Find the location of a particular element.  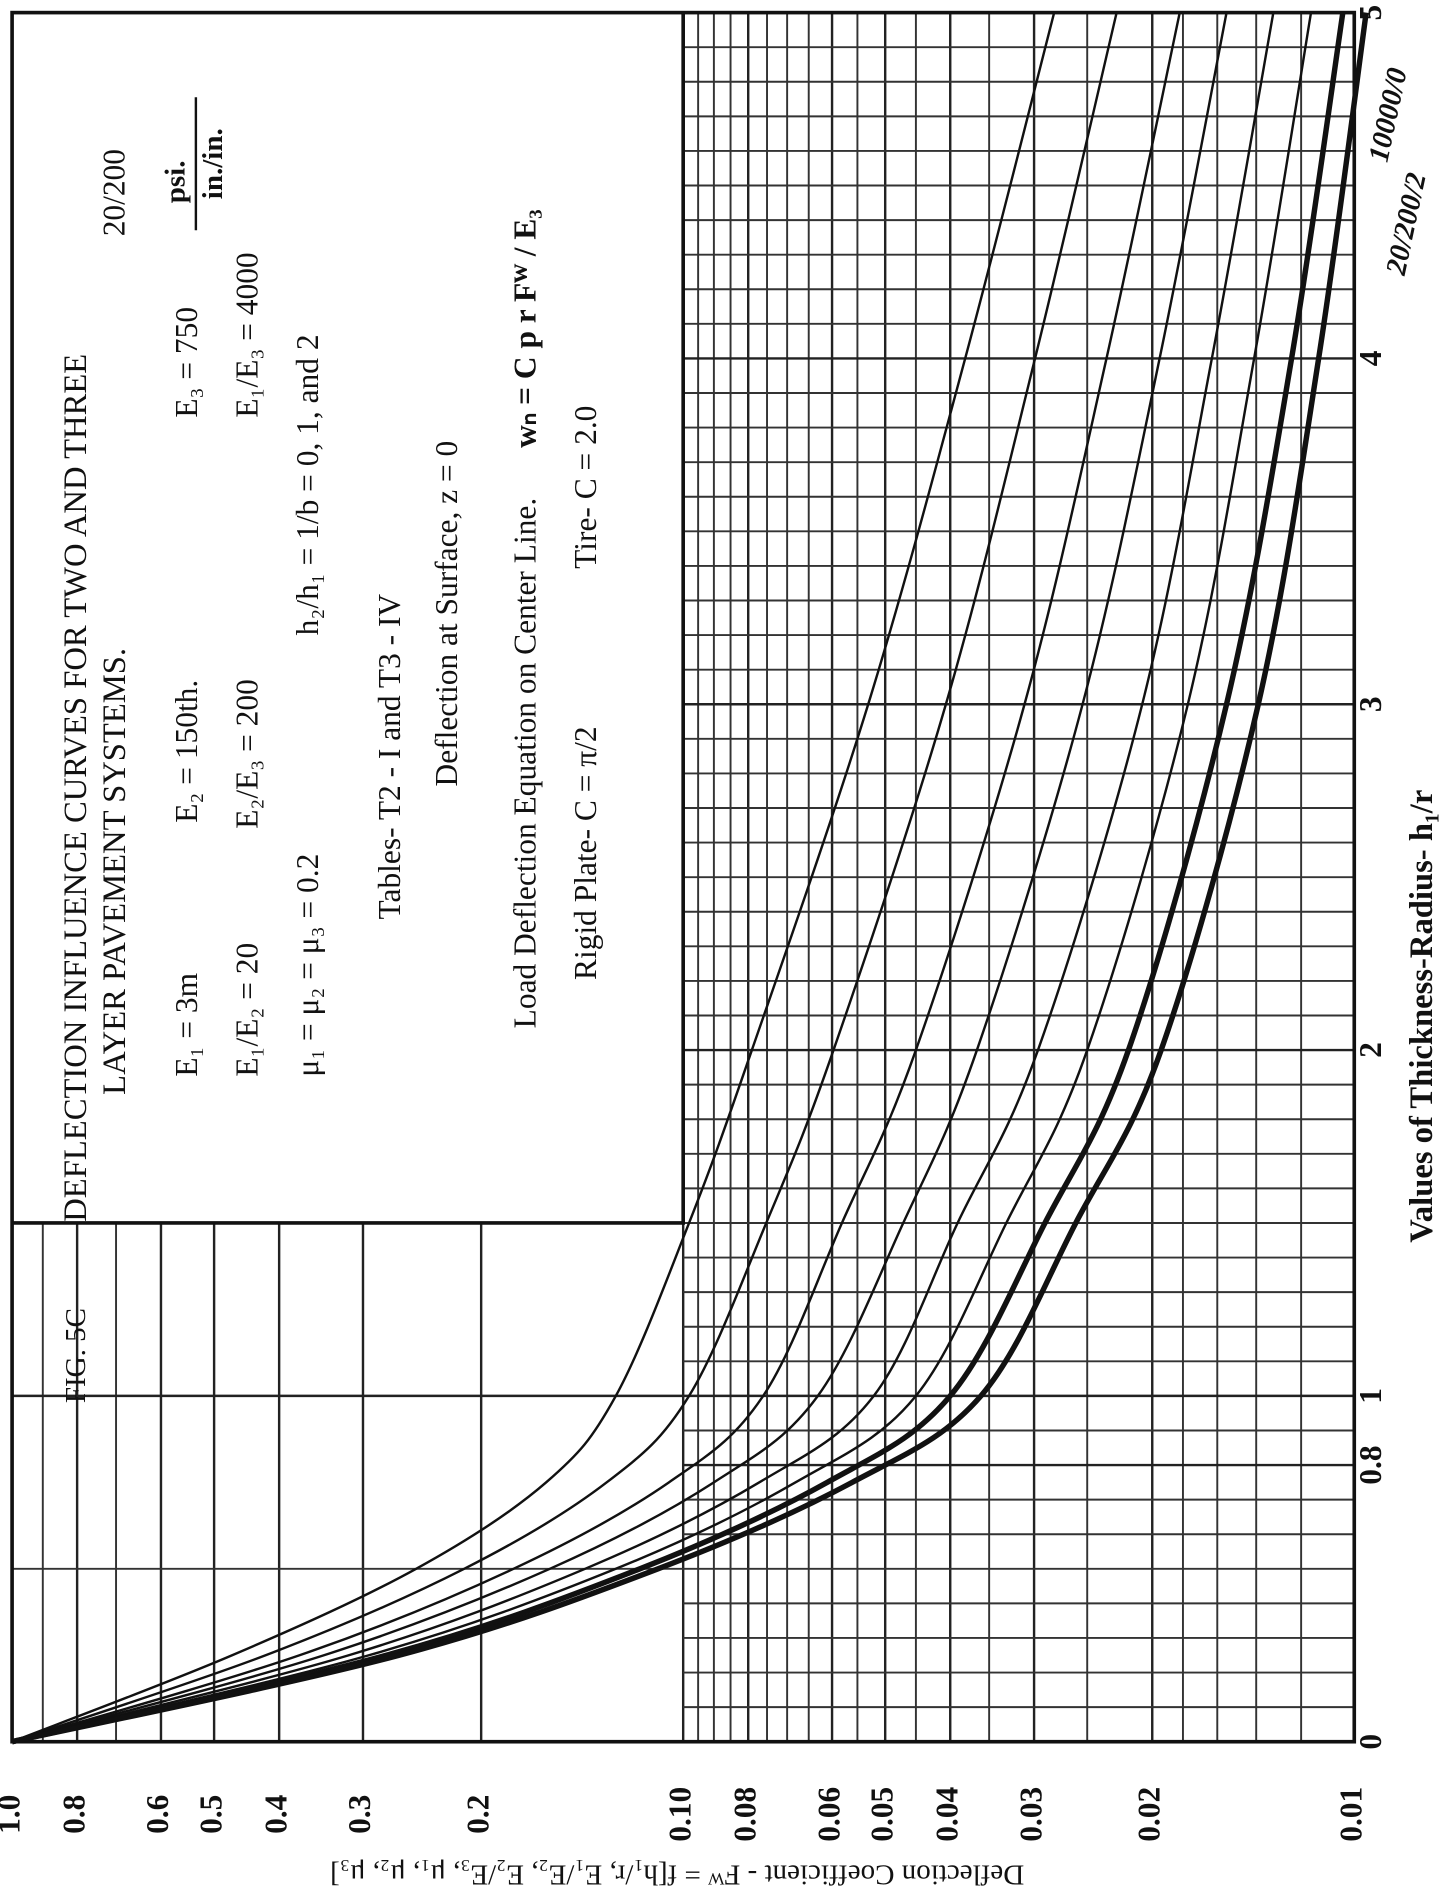

x-tick-label: 4 is located at coordinates (1370, 358).